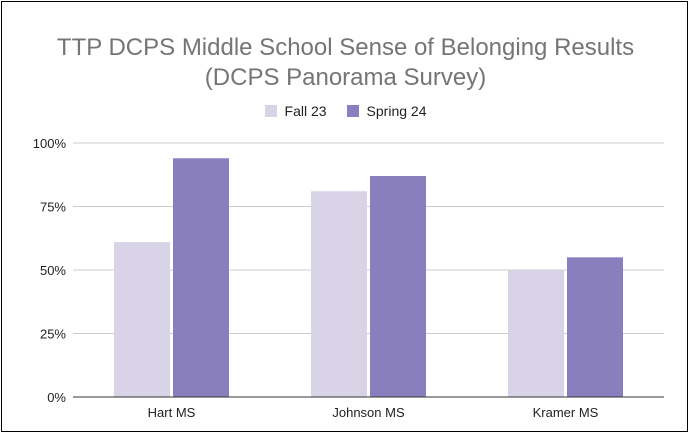  I want to click on legend: Fall 23 Spring 24, so click(345, 111).